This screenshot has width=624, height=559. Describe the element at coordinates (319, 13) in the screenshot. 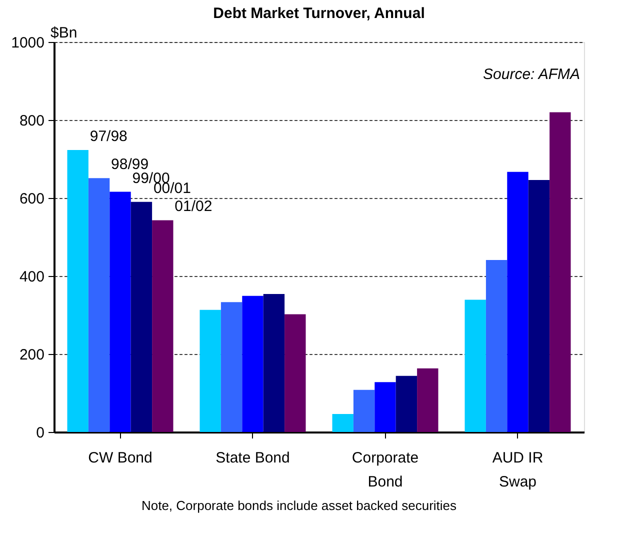

I see `chart-title: Debt Market Turnover, Annual` at that location.